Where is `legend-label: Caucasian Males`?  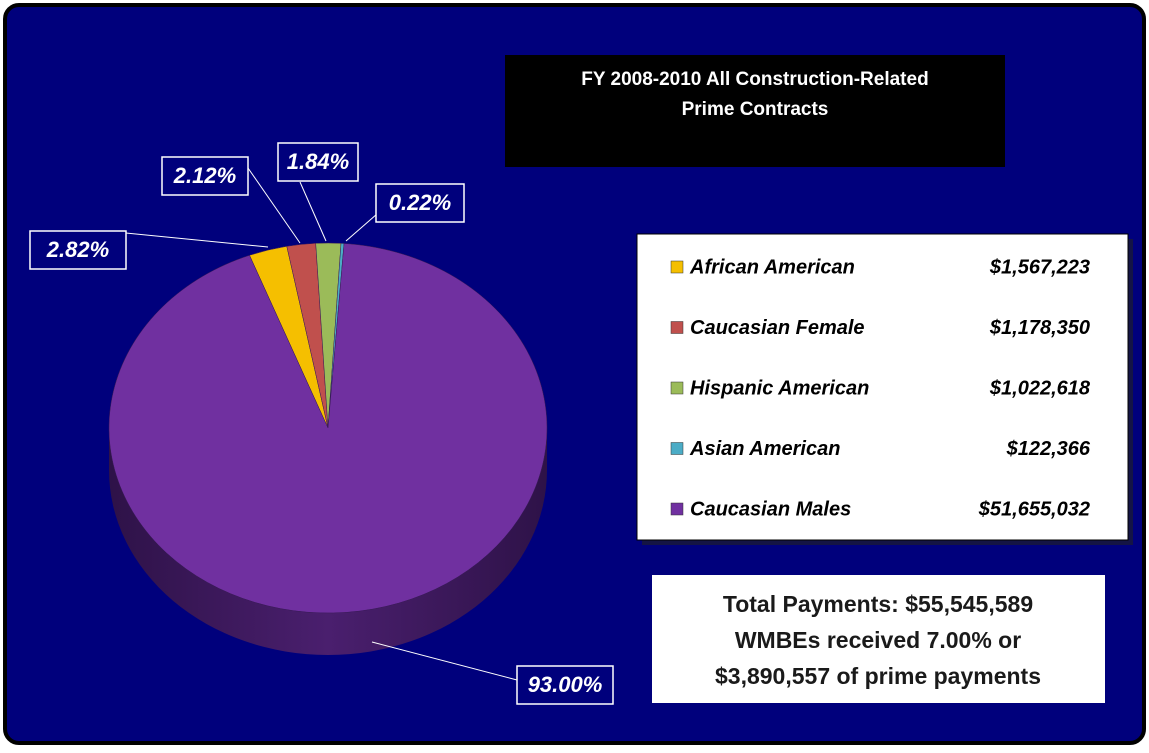
legend-label: Caucasian Males is located at coordinates (770, 509).